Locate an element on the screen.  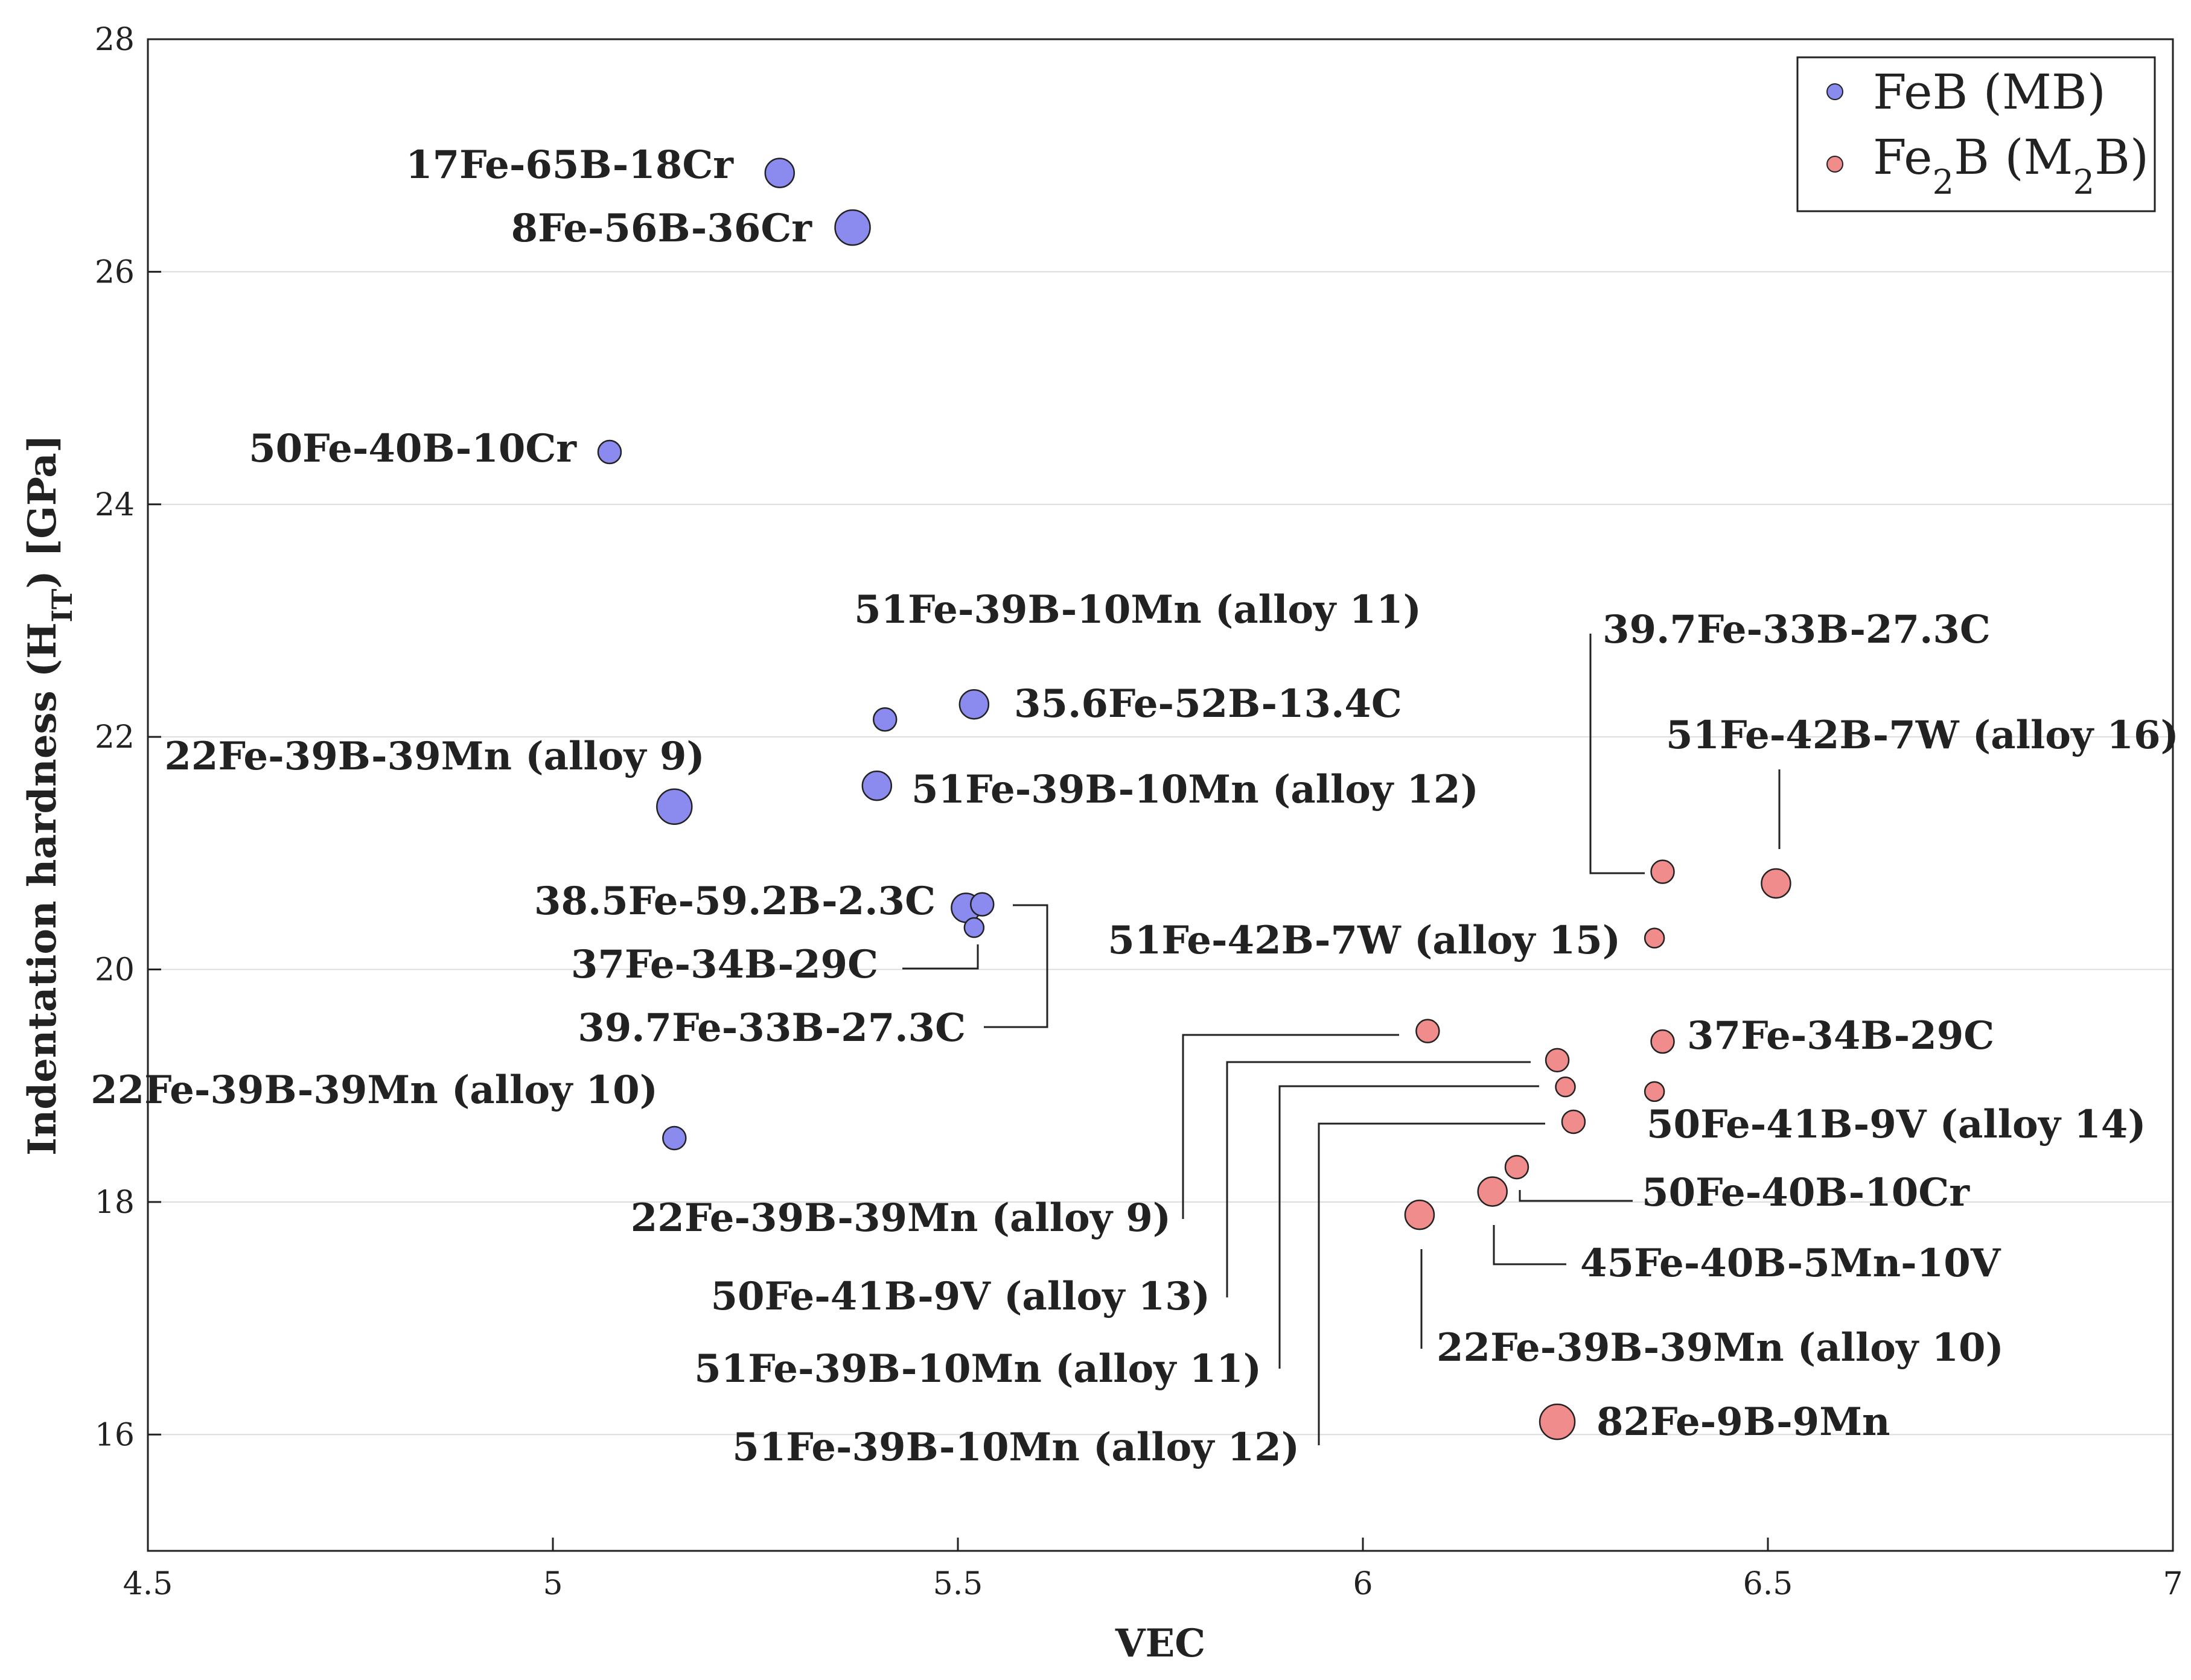
y-axis-title-subscript: IT is located at coordinates (62, 606).